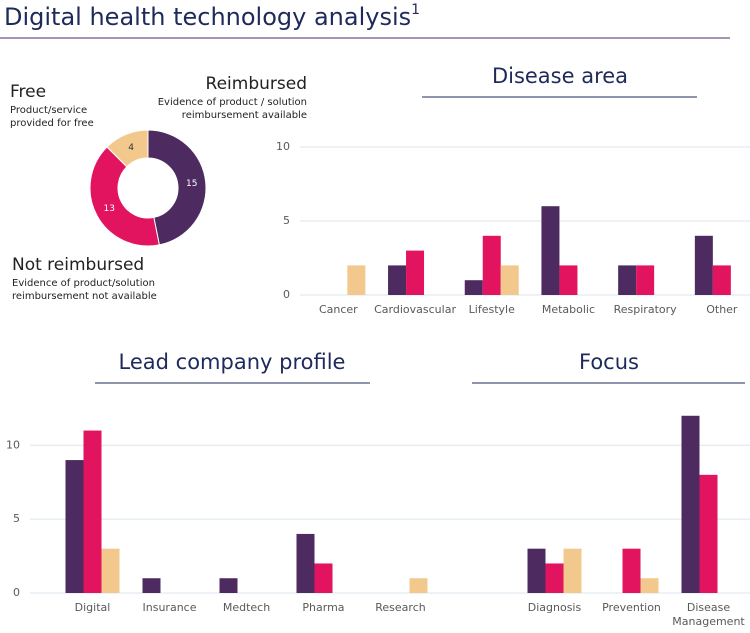 This screenshot has height=633, width=750. I want to click on chart-title: Disease area, so click(560, 76).